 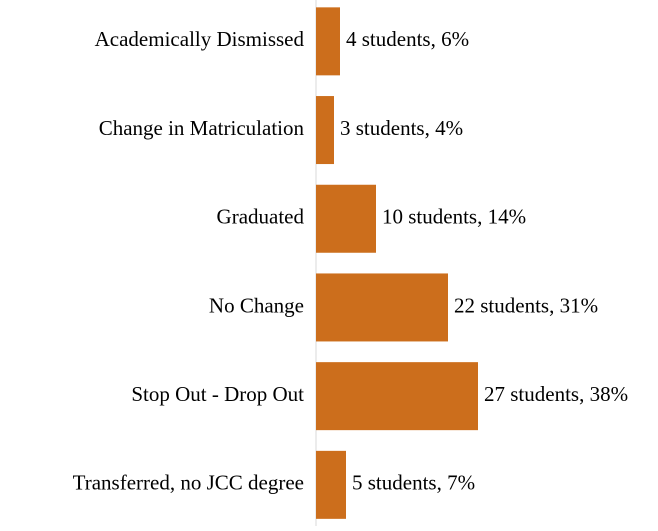 I want to click on value-label: 22 students, 31%, so click(x=526, y=305).